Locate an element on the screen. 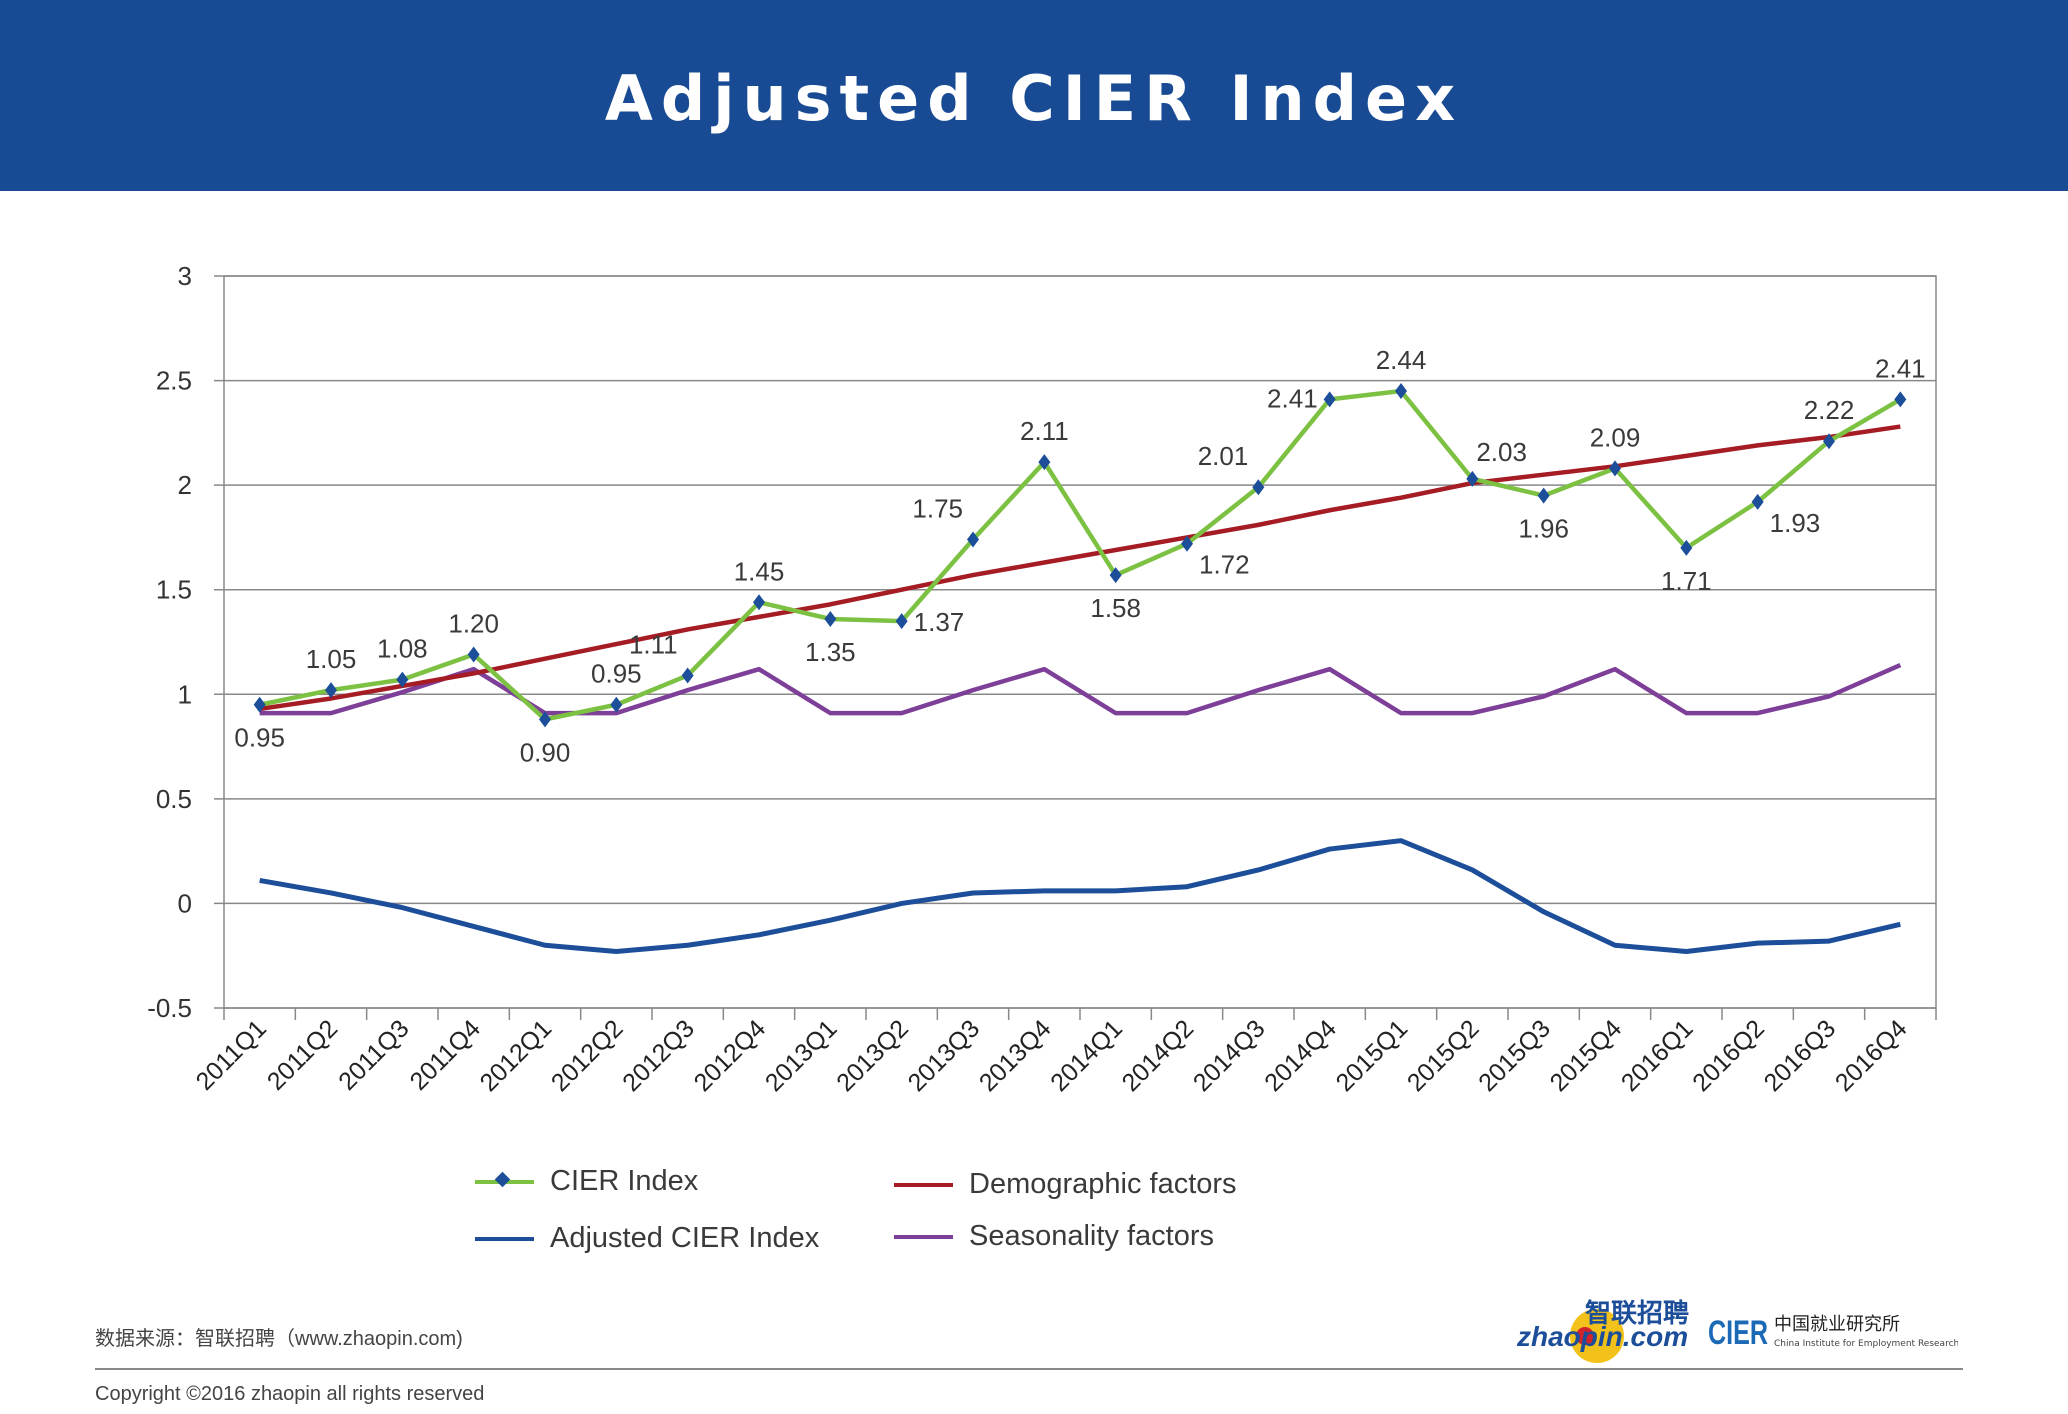 This screenshot has width=2068, height=1414. x-tick-label: 2015Q3 is located at coordinates (1514, 1055).